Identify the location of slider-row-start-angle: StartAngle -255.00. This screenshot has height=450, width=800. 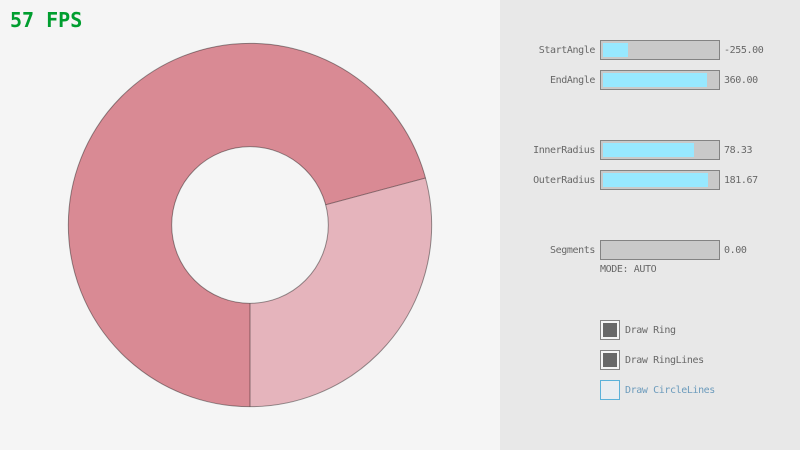
(650, 50).